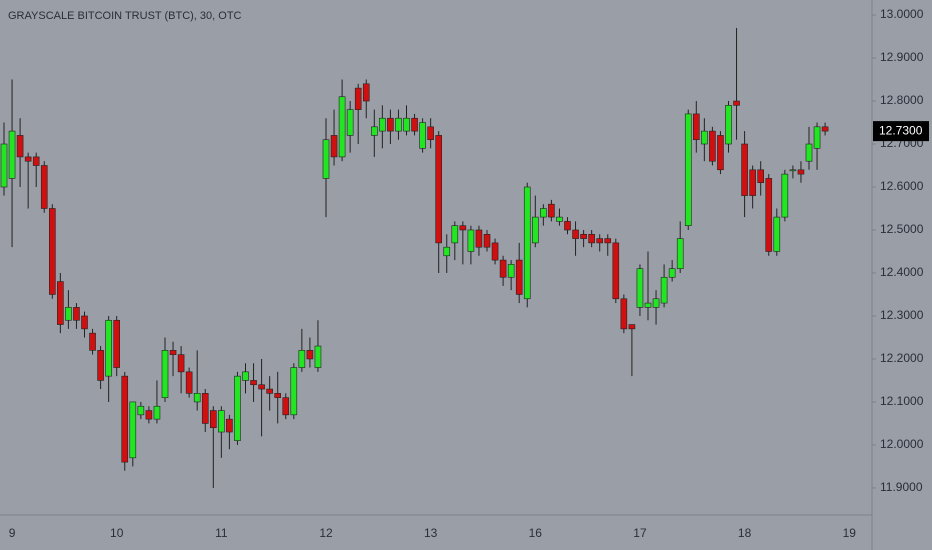 The width and height of the screenshot is (932, 550). Describe the element at coordinates (902, 14) in the screenshot. I see `y-tick-label: 13.0000` at that location.